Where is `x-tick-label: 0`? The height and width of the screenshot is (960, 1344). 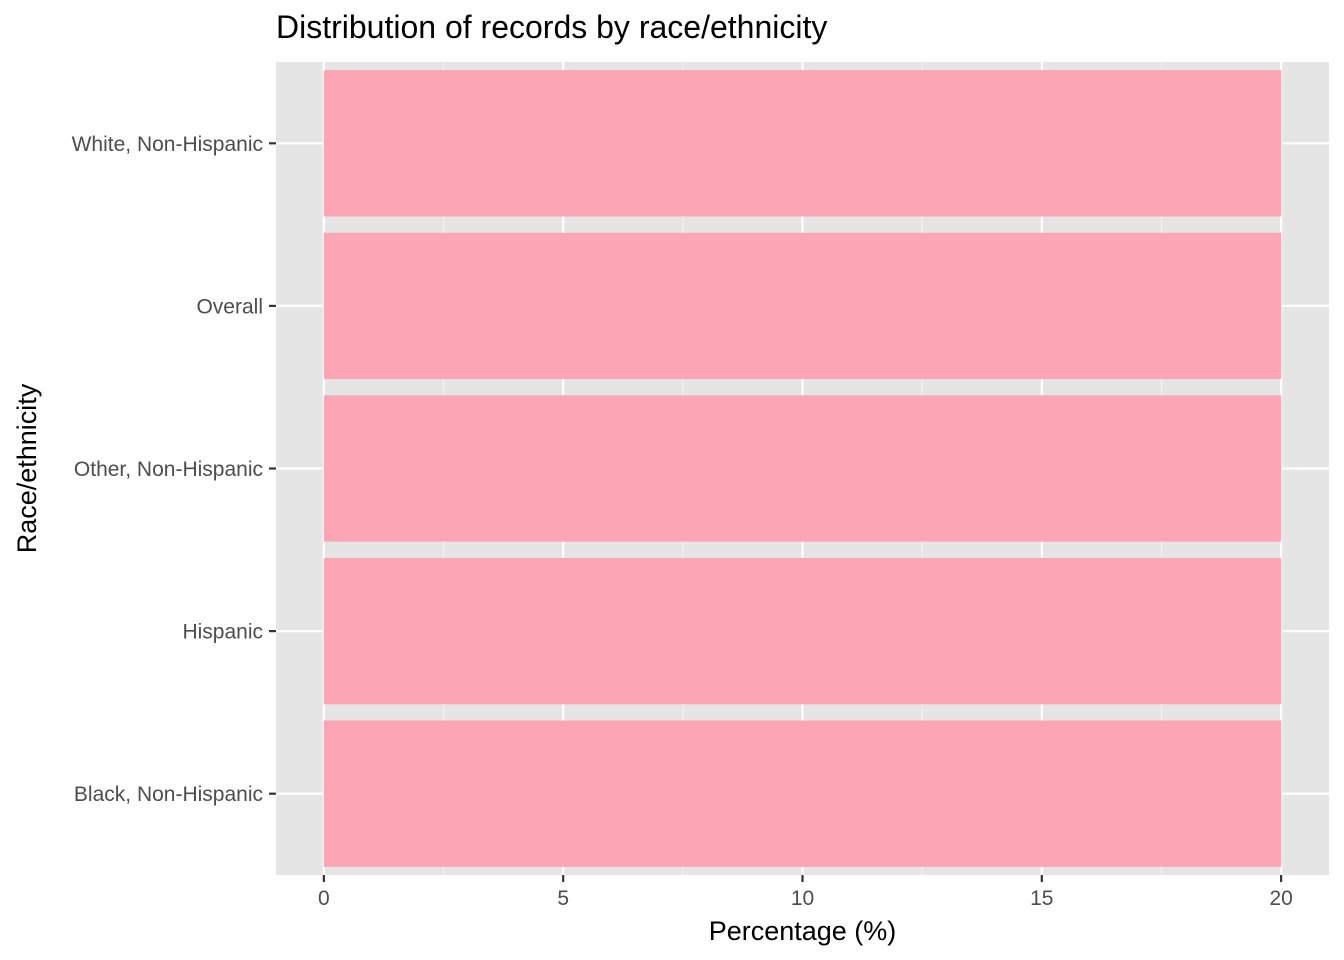
x-tick-label: 0 is located at coordinates (324, 898).